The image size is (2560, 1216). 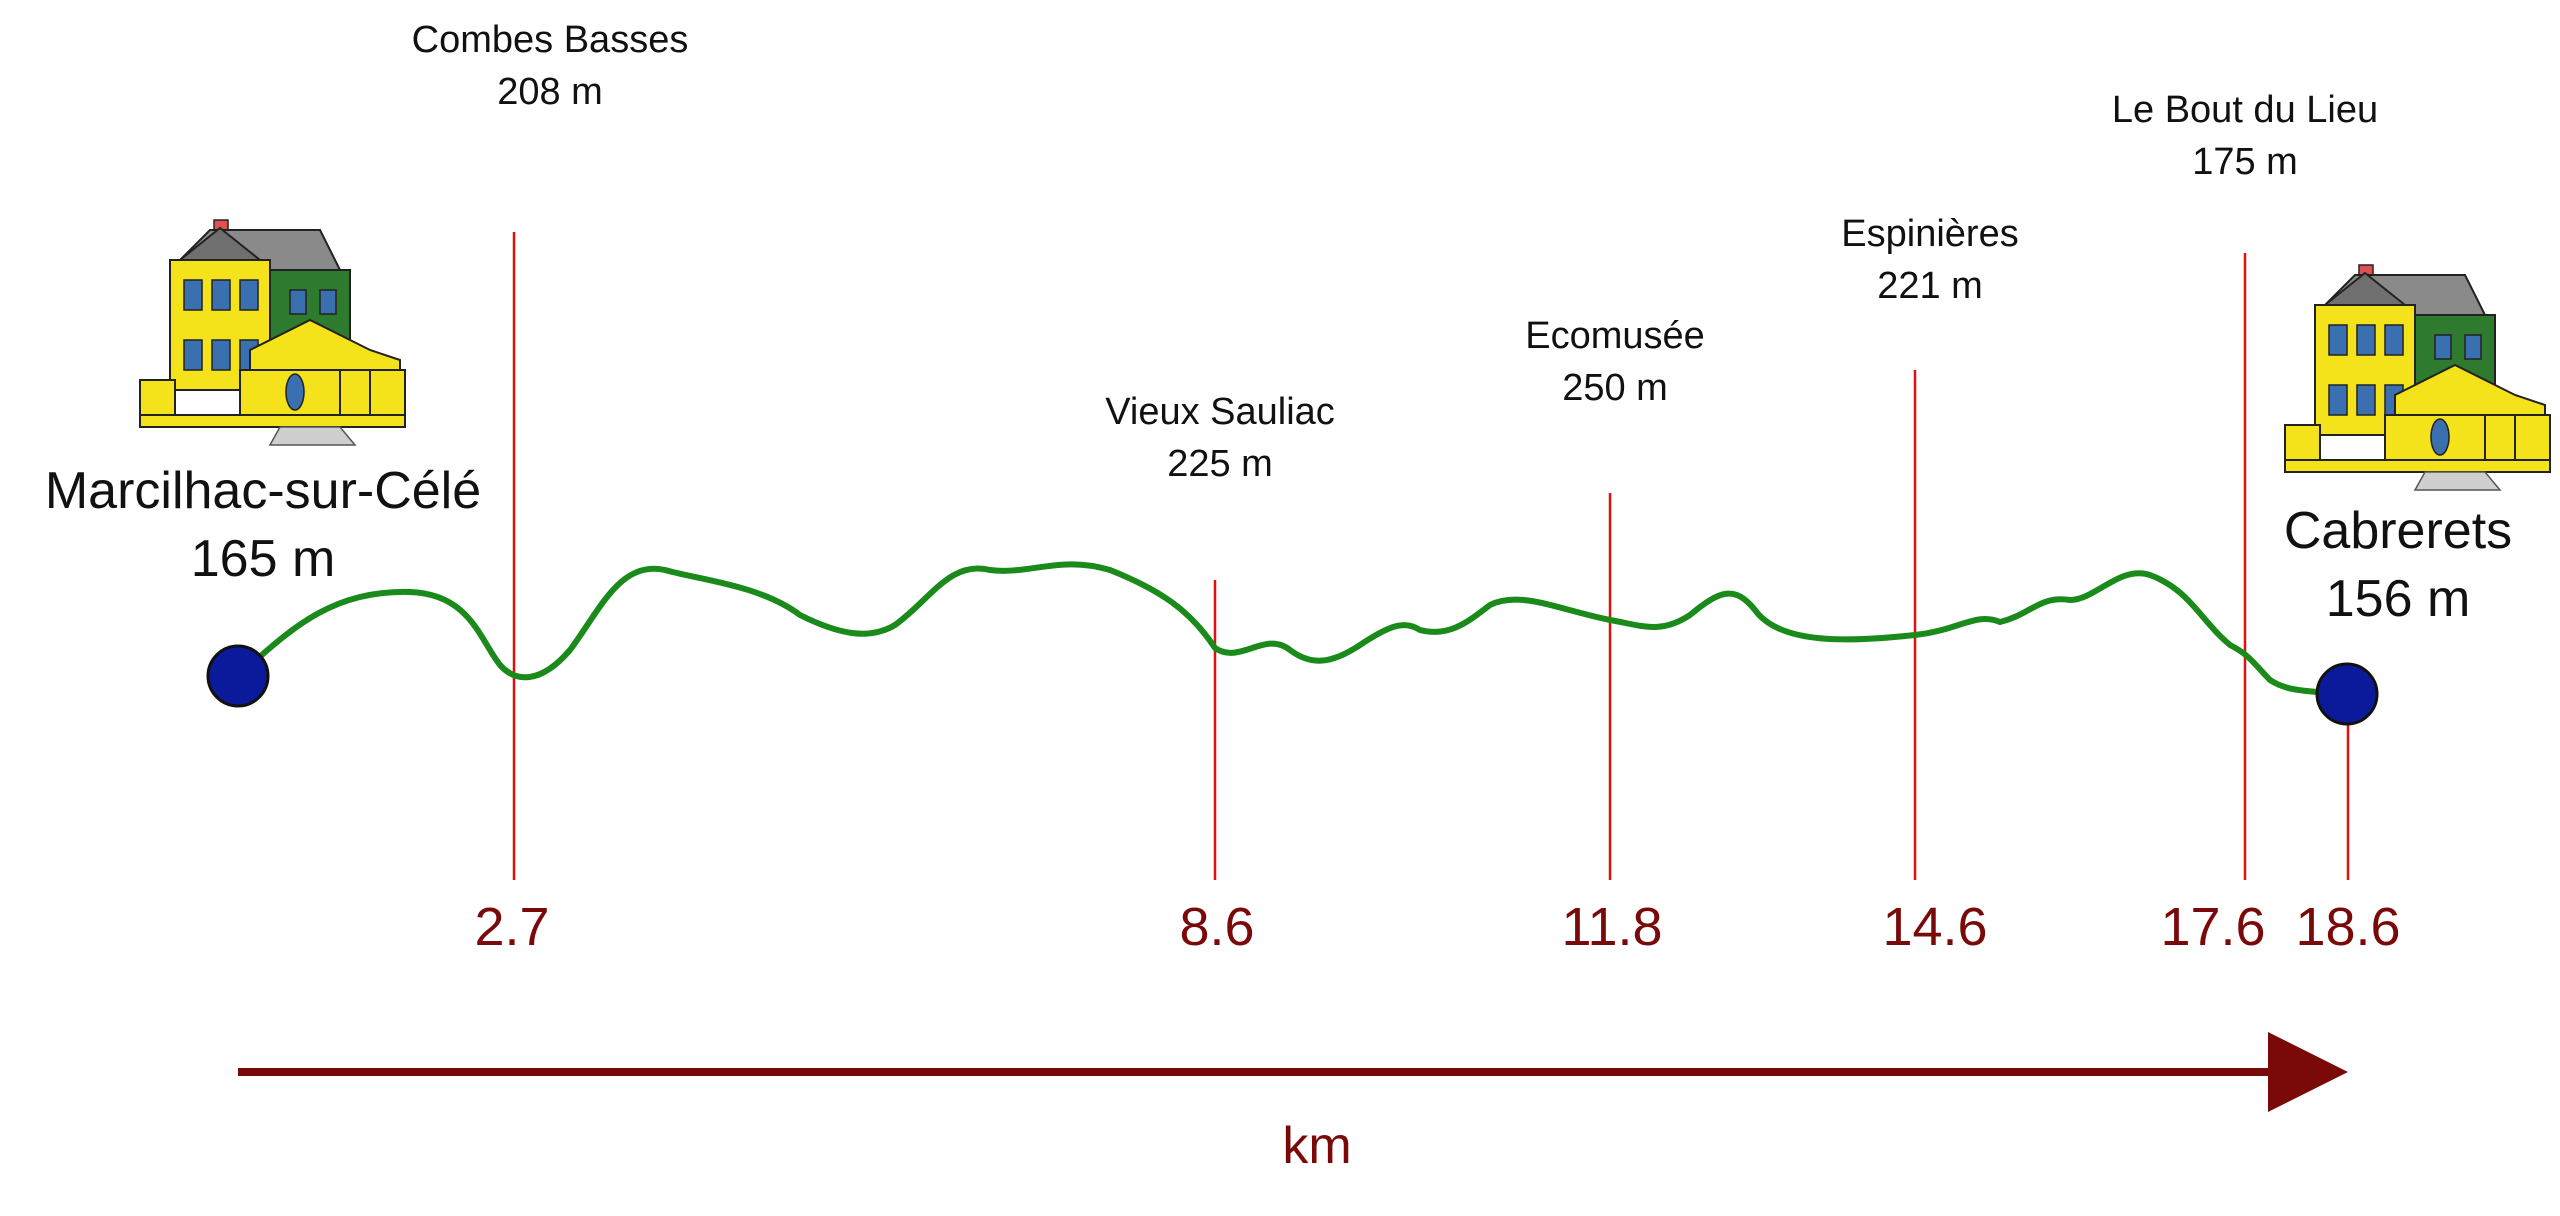 I want to click on waypoint-altitude: 250 m, so click(x=1615, y=388).